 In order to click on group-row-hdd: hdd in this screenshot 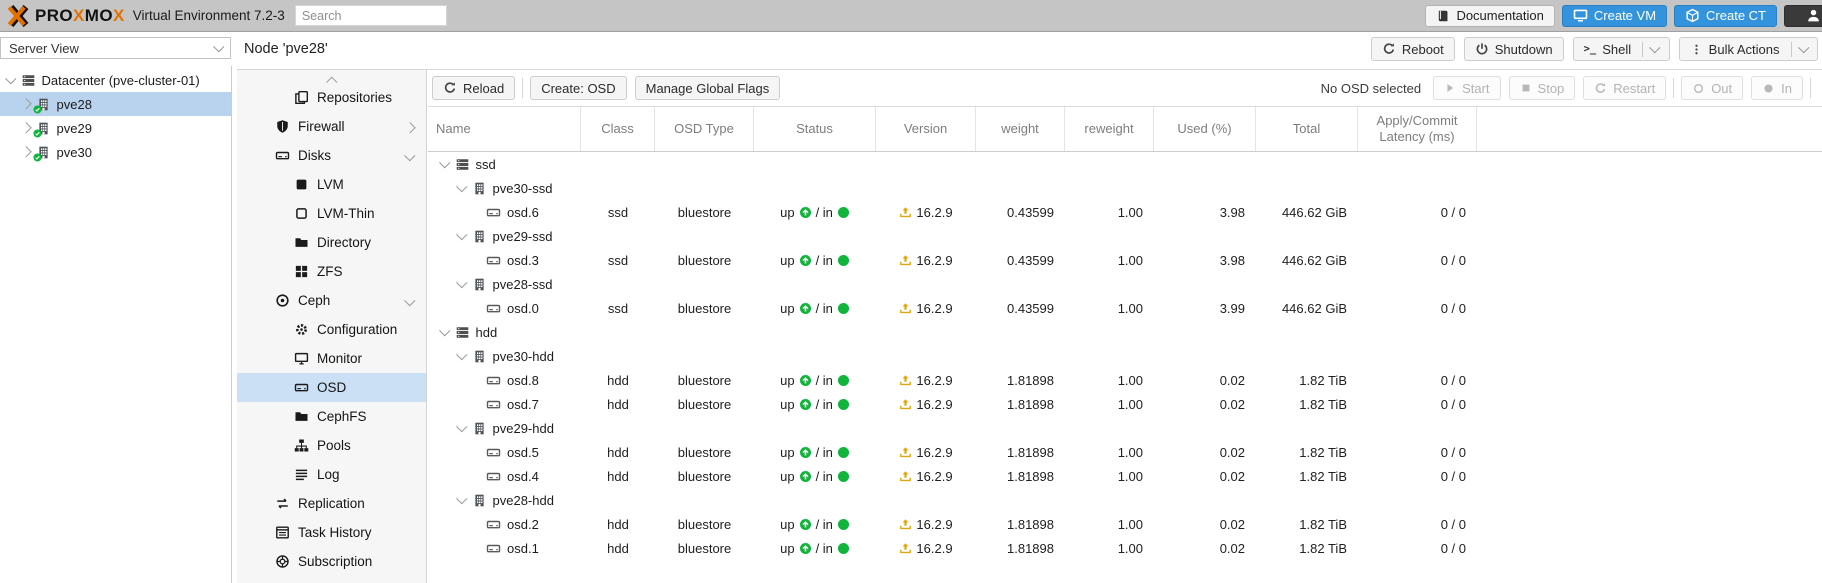, I will do `click(1125, 332)`.